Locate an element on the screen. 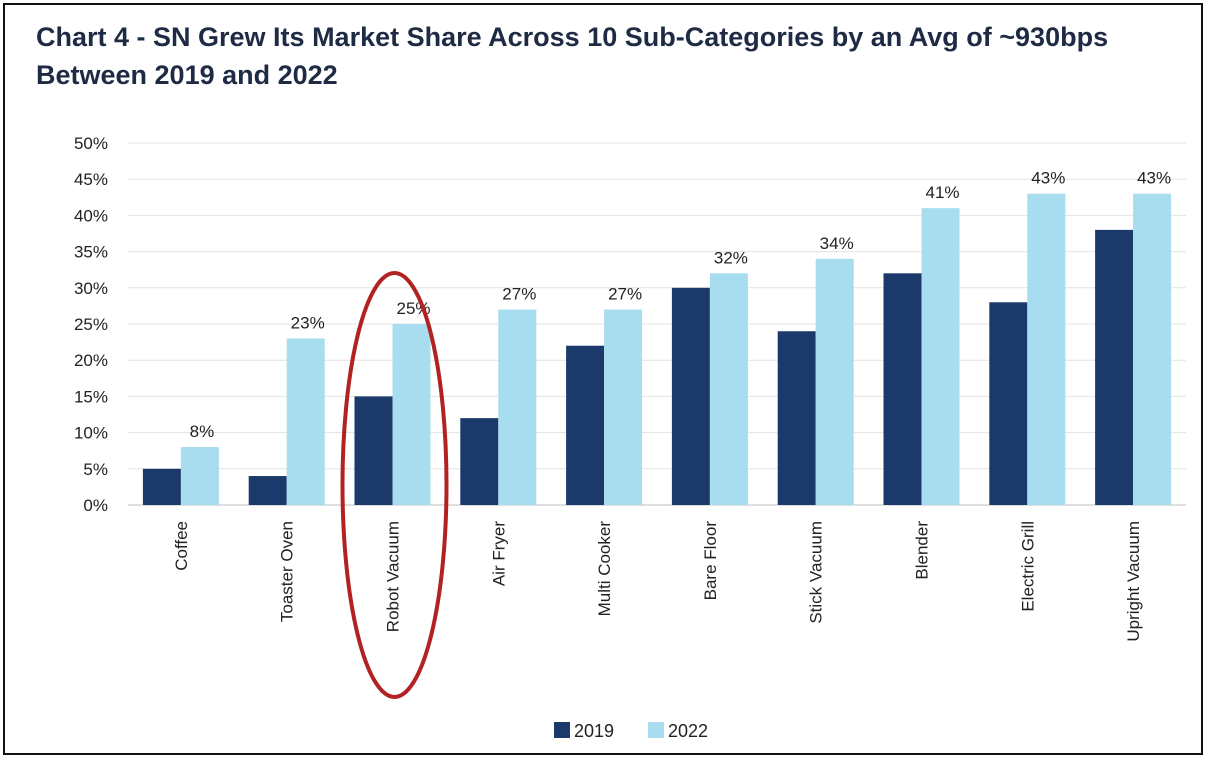 The image size is (1212, 764). data-label: 23% is located at coordinates (308, 322).